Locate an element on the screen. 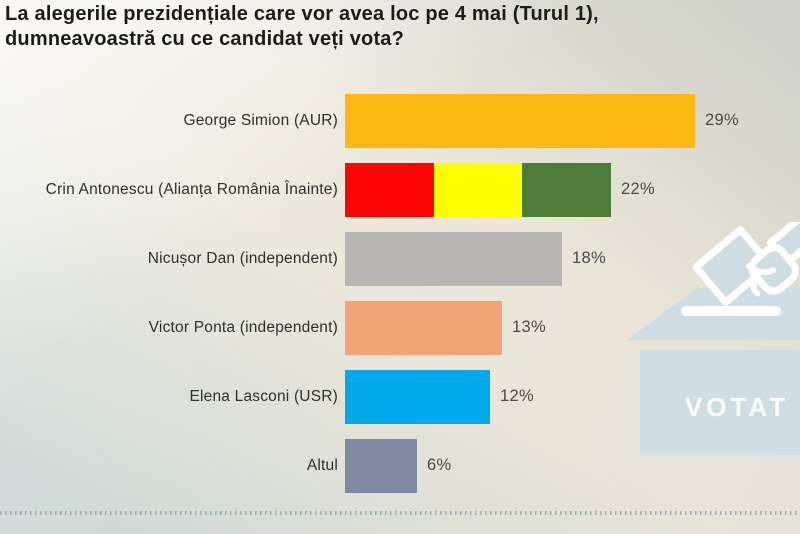 This screenshot has width=800, height=534. votat-label: VOTAT is located at coordinates (737, 407).